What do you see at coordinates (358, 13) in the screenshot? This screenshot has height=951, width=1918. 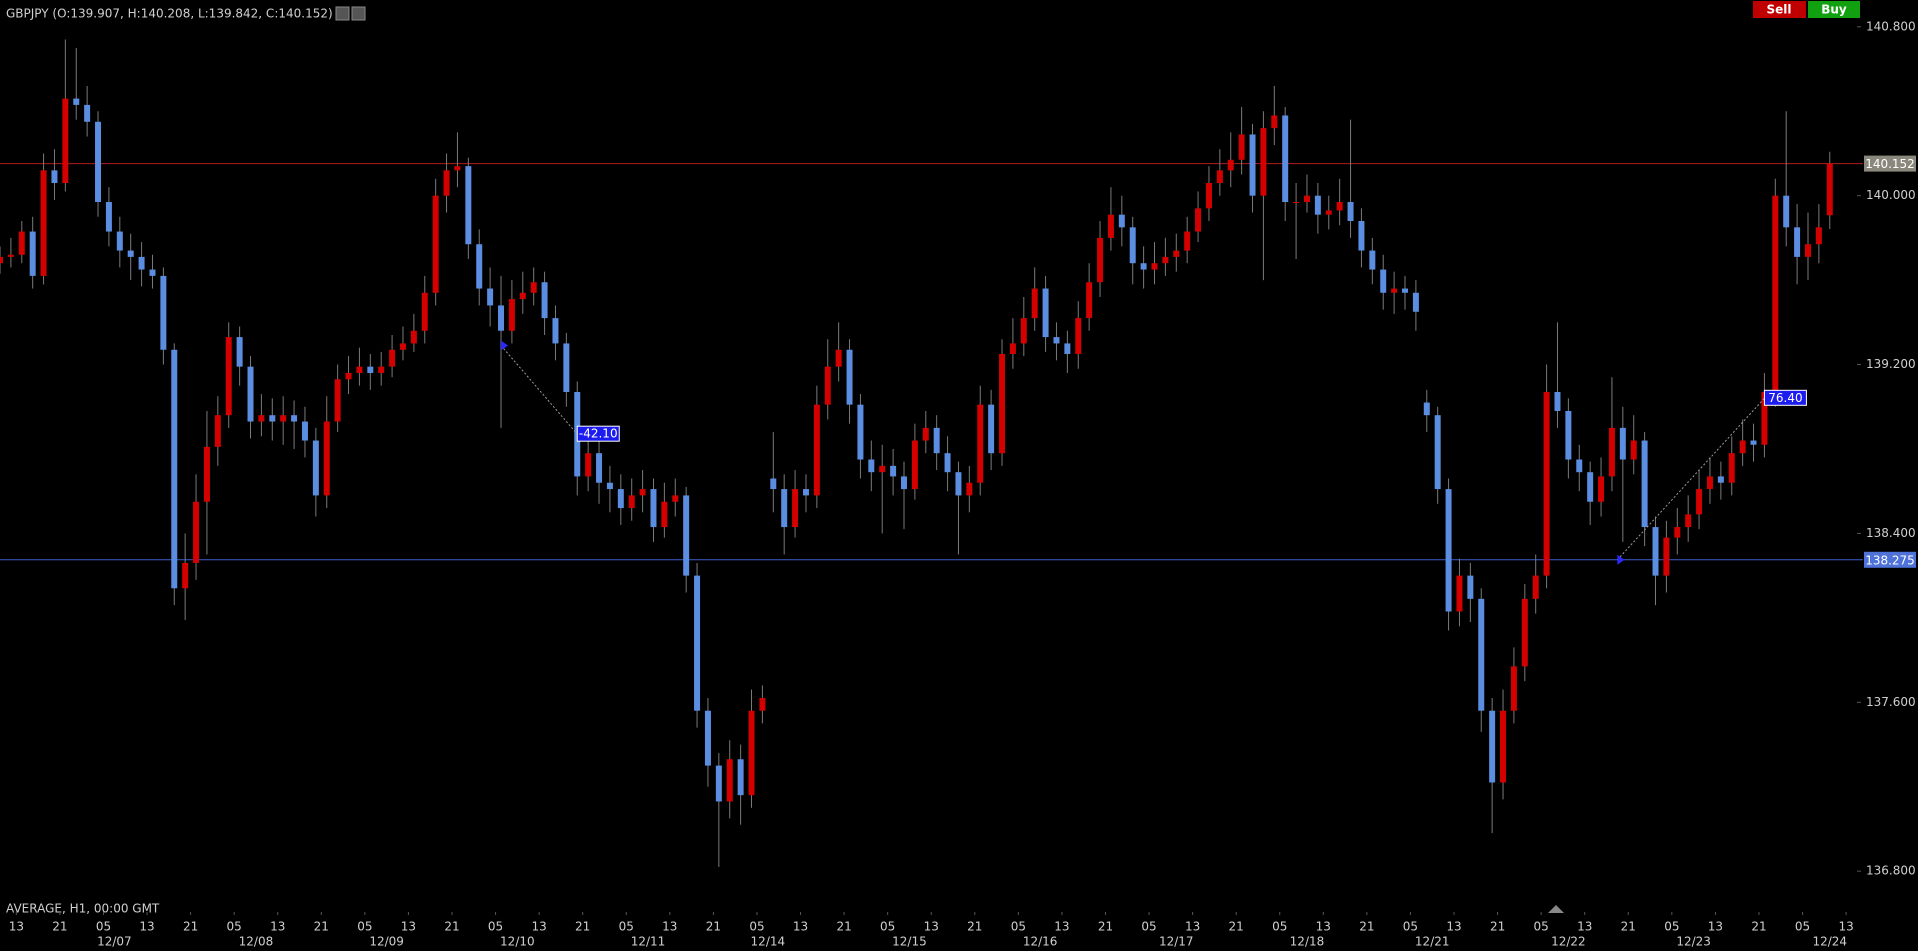 I see `close-icon` at bounding box center [358, 13].